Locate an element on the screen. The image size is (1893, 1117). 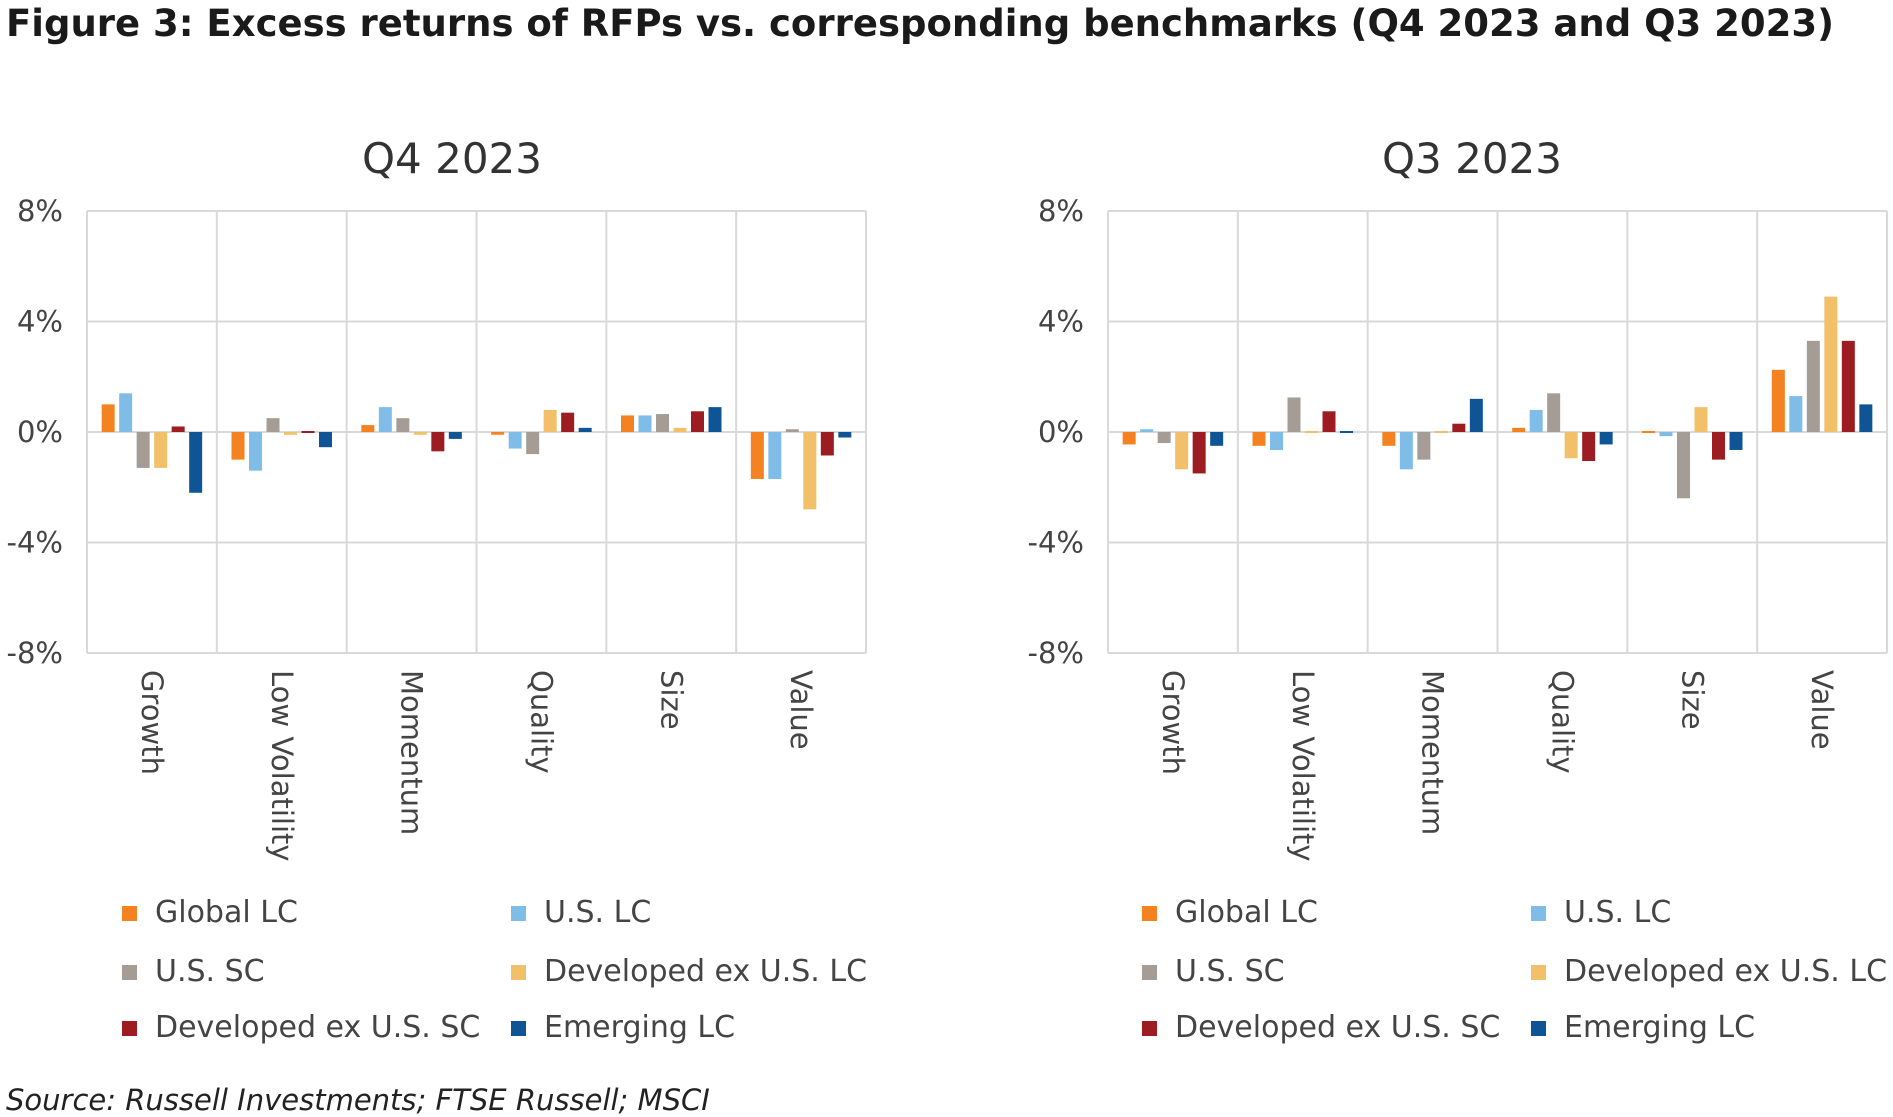
chart-title: Q3 2023 is located at coordinates (1472, 158).